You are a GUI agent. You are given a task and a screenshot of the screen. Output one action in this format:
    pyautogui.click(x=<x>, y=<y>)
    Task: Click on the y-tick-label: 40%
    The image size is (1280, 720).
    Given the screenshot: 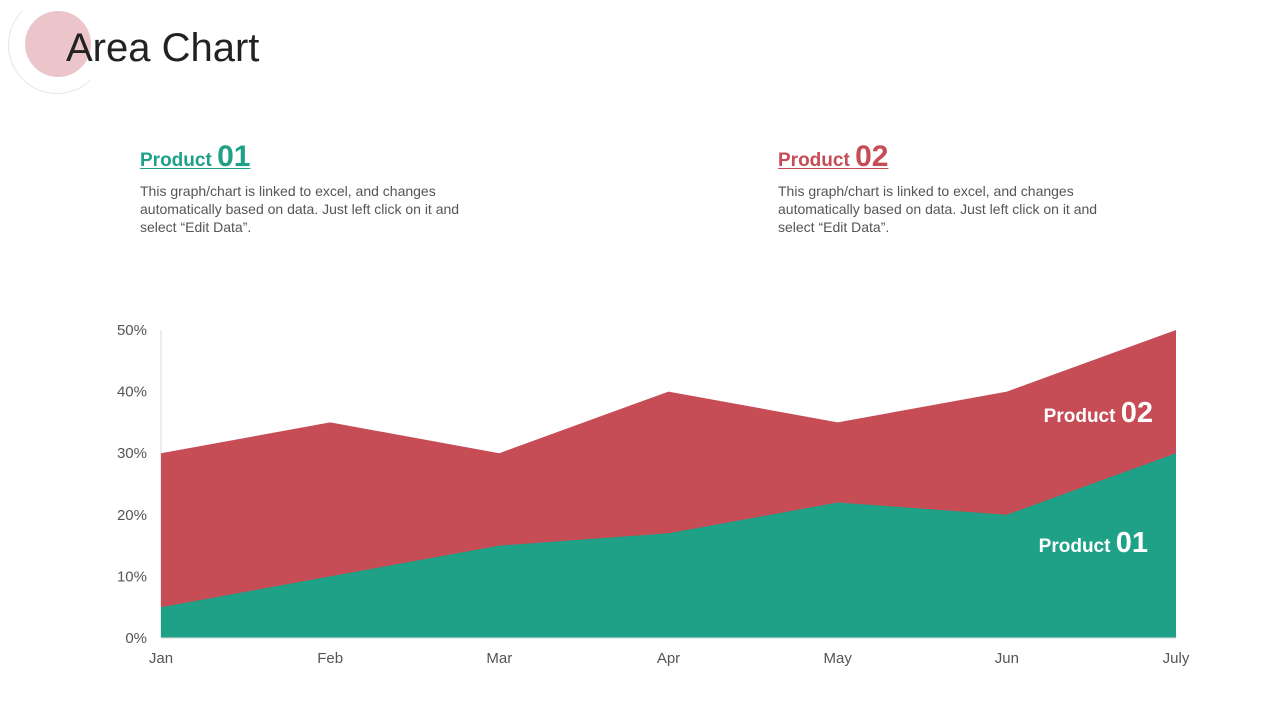 What is the action you would take?
    pyautogui.click(x=132, y=392)
    